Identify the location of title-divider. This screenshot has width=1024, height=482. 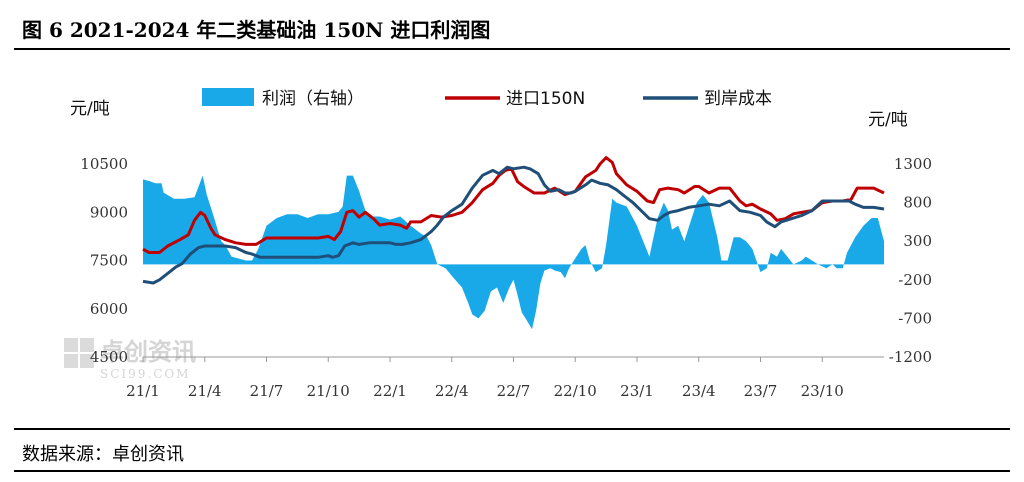
(512, 49).